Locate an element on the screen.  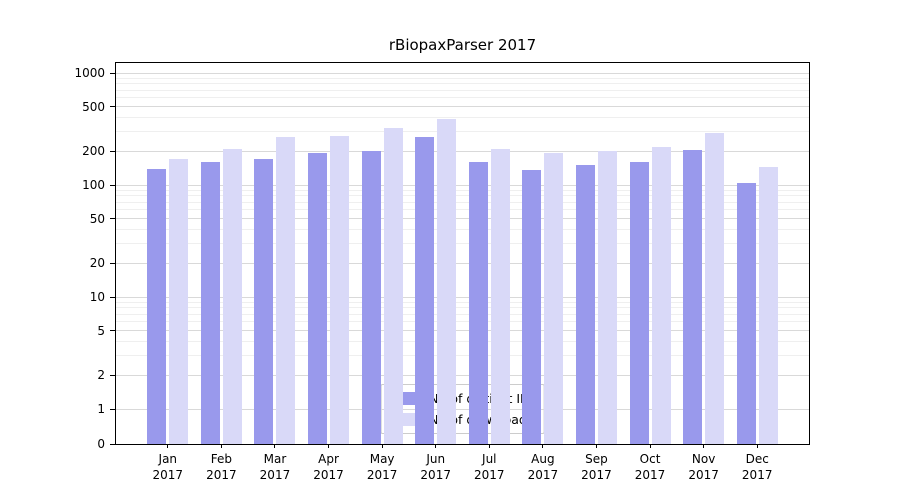
x-tick-label: May 2017 is located at coordinates (382, 467).